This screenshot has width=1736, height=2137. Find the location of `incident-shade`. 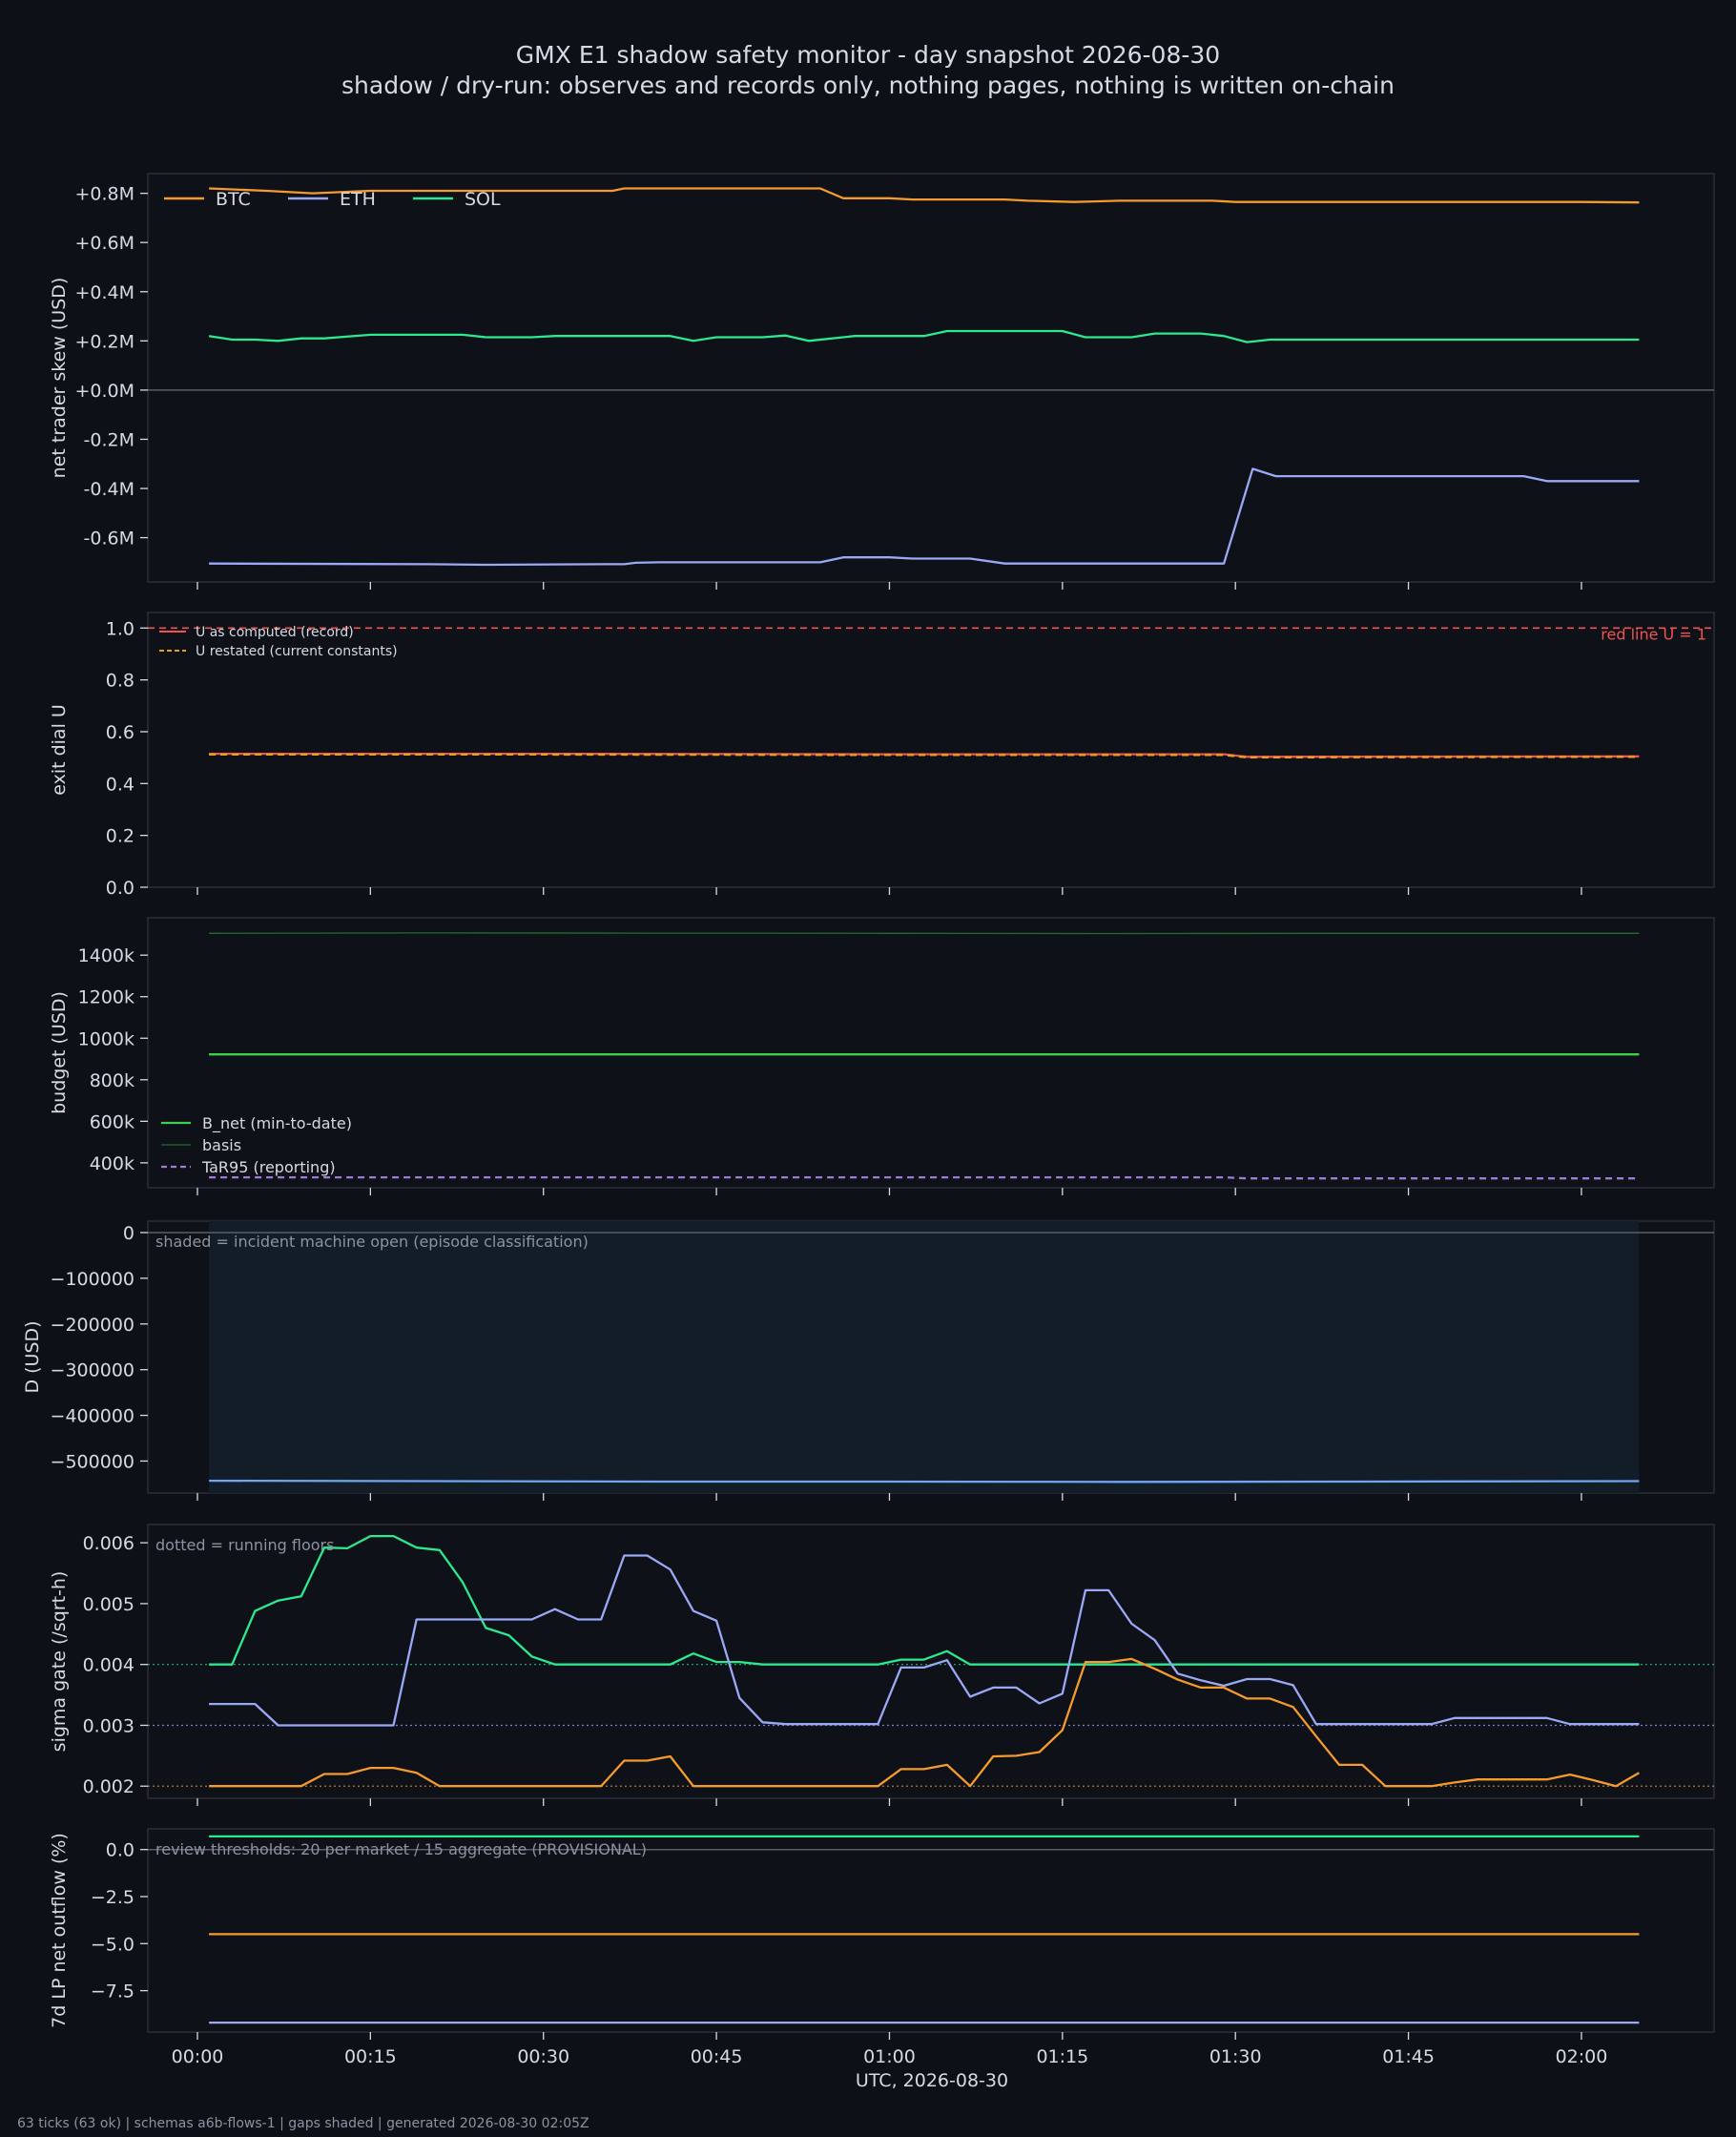

incident-shade is located at coordinates (925, 1357).